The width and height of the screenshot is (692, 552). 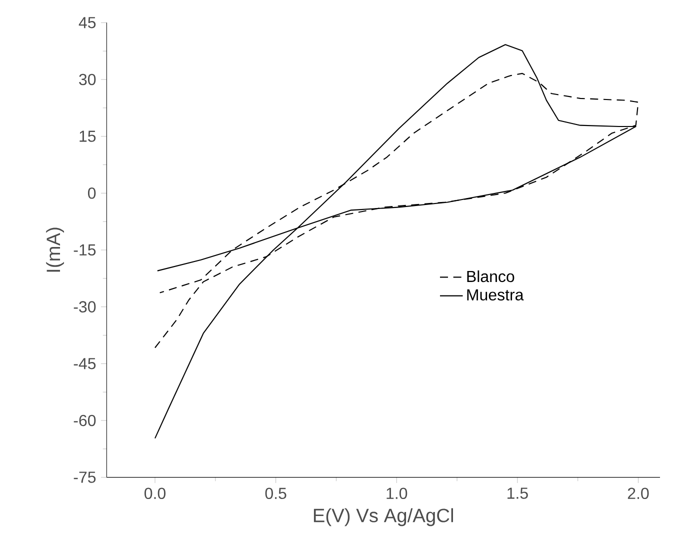 I want to click on y-tick-label: 15, so click(x=88, y=136).